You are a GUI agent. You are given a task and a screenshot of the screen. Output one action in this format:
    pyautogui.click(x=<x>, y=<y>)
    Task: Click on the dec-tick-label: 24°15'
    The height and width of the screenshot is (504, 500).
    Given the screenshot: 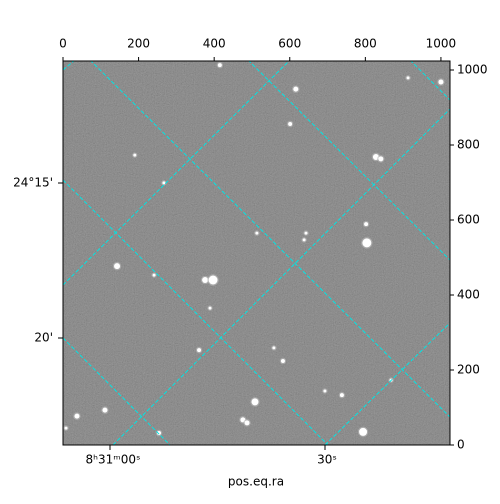 What is the action you would take?
    pyautogui.click(x=33, y=183)
    